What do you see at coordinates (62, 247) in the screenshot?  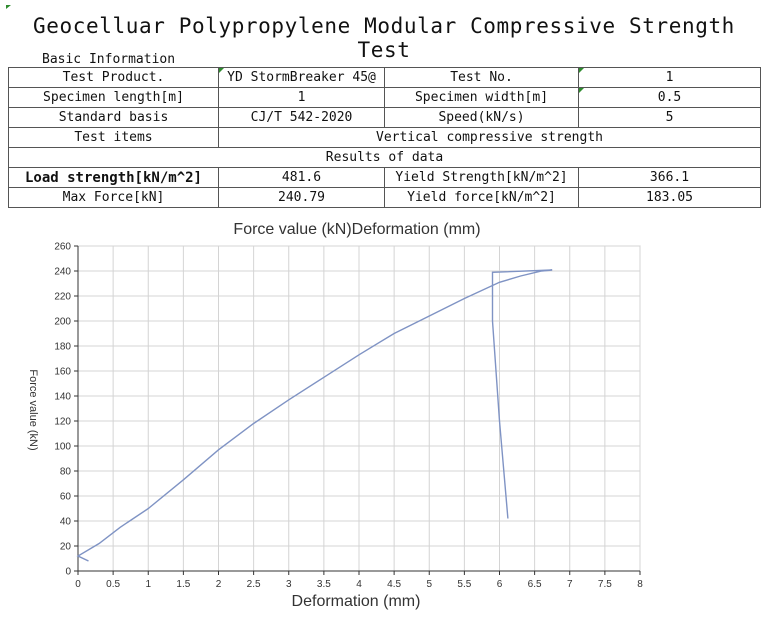 I see `y-tick-label: 260` at bounding box center [62, 247].